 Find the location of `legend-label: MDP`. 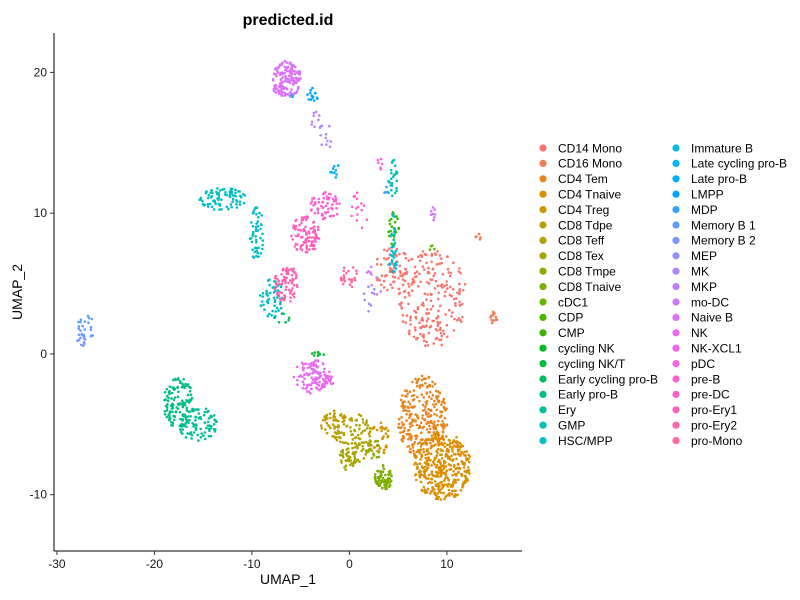

legend-label: MDP is located at coordinates (704, 210).